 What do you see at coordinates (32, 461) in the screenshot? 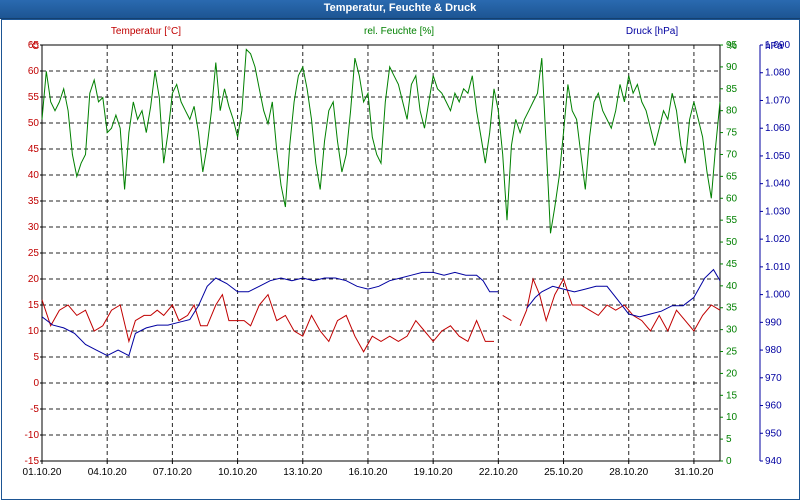
I see `temperature-tick-label: -15` at bounding box center [32, 461].